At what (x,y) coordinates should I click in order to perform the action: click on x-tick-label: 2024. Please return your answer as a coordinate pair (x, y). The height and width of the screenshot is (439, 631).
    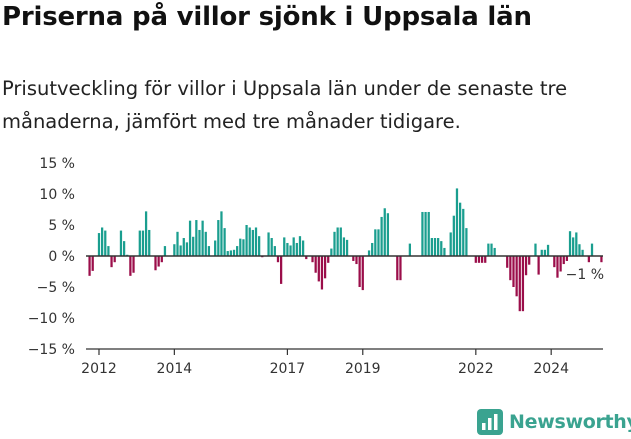
    Looking at the image, I should click on (551, 369).